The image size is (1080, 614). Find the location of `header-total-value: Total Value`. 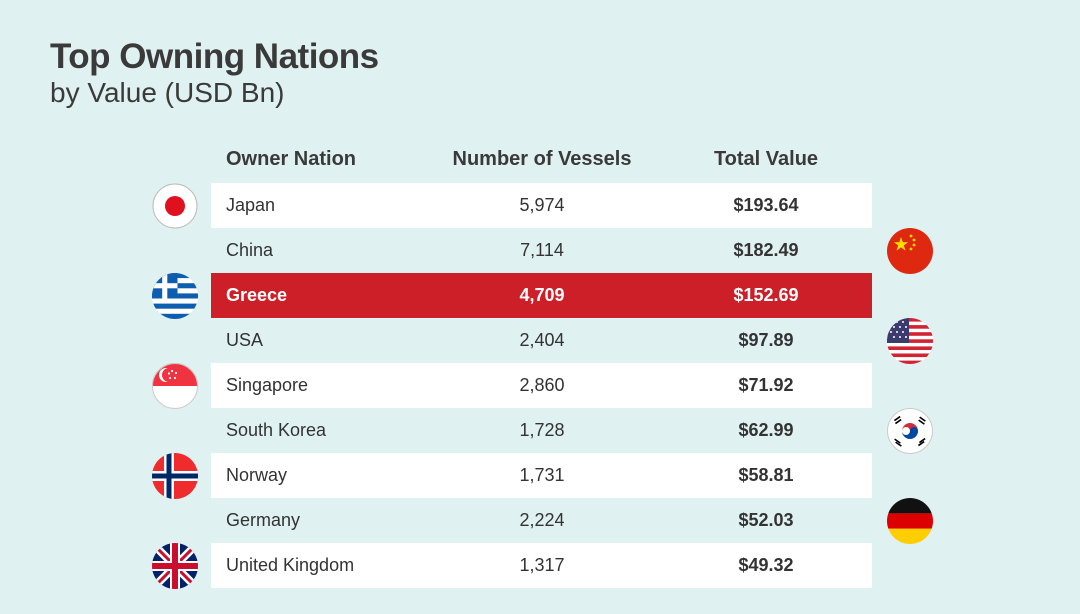

header-total-value: Total Value is located at coordinates (766, 159).